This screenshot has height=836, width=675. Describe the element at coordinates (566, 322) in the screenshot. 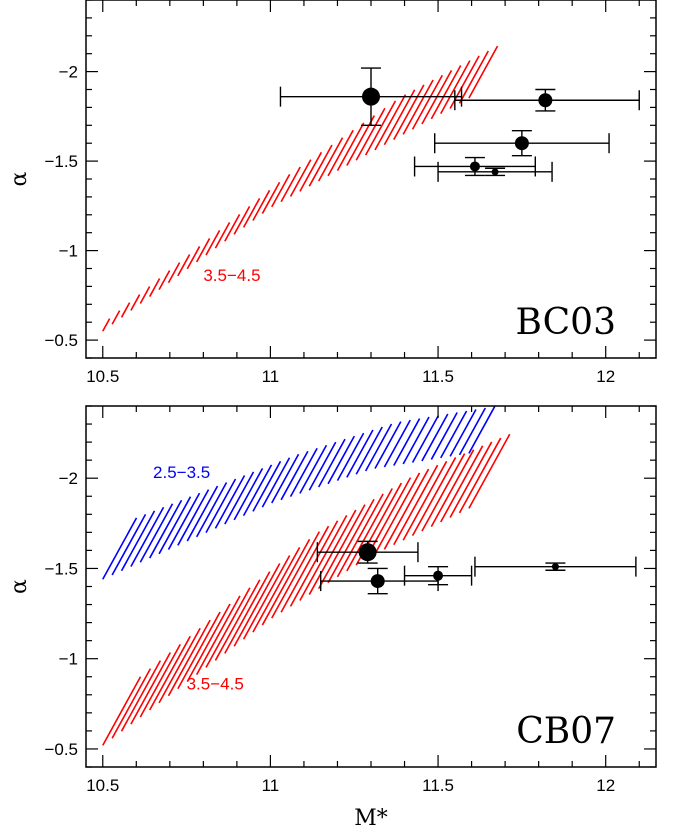

I see `panel-label: BC03` at that location.